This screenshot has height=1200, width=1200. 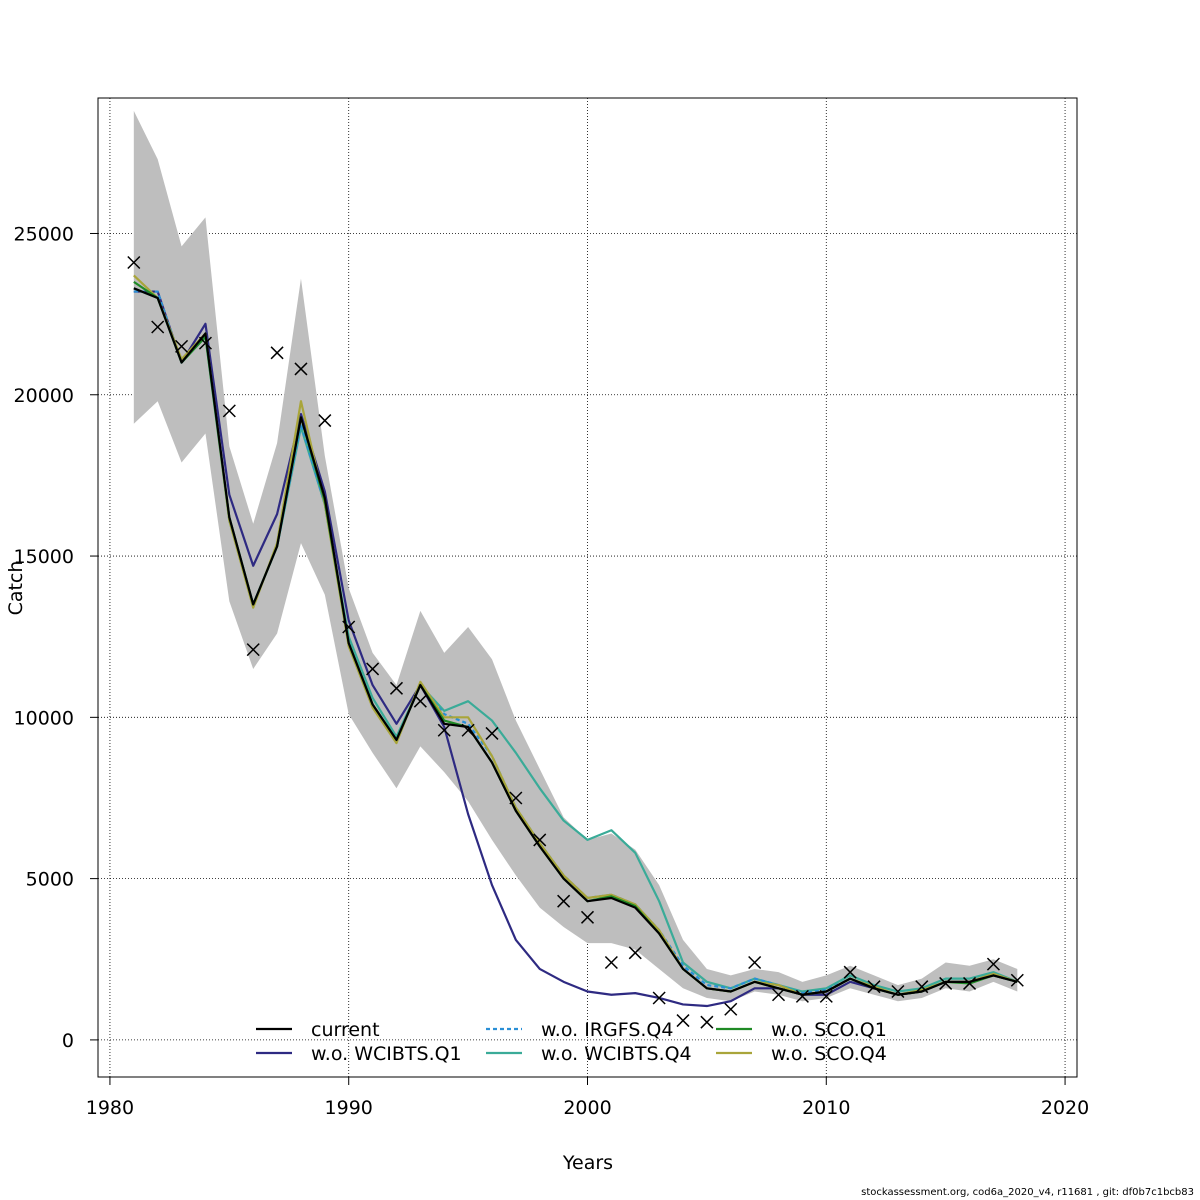 What do you see at coordinates (44, 718) in the screenshot?
I see `y-tick-label: 10000` at bounding box center [44, 718].